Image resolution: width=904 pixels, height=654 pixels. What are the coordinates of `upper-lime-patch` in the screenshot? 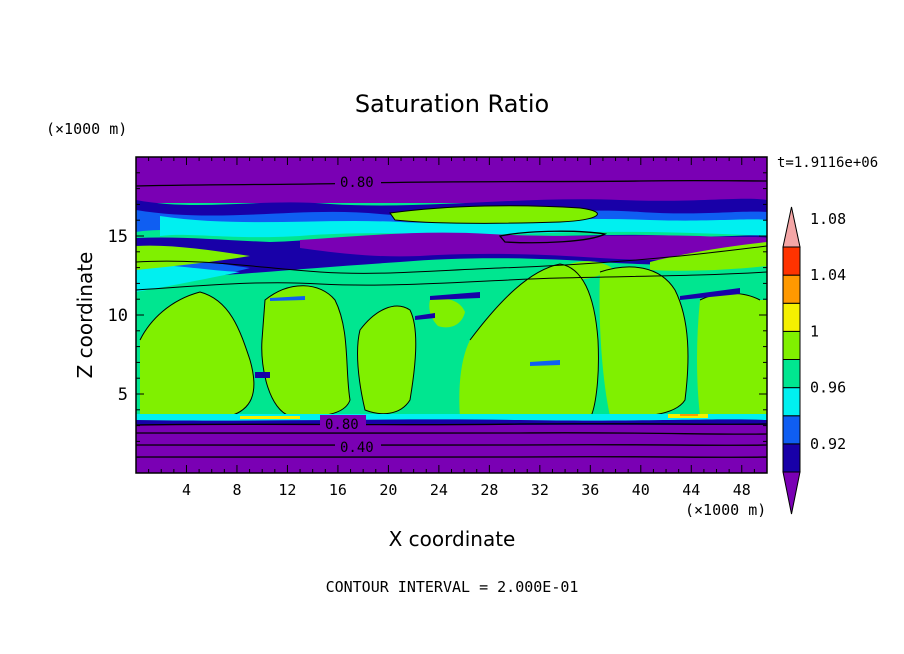 It's located at (494, 214).